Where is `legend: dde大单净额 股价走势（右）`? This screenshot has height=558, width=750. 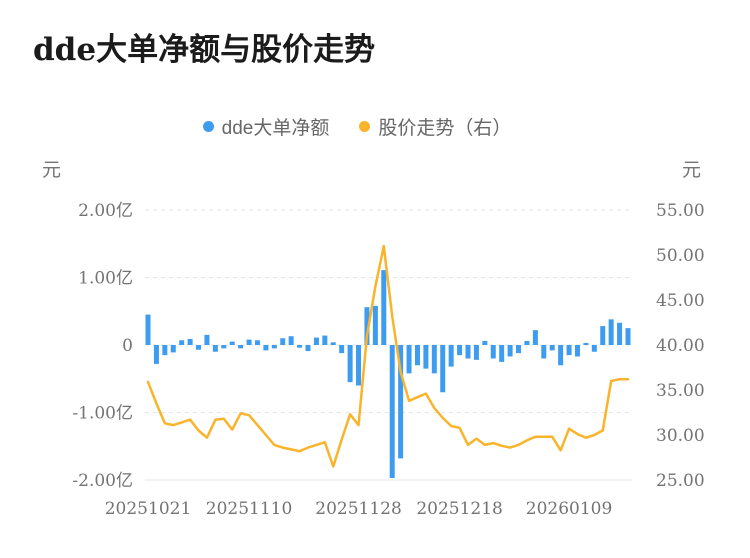
legend: dde大单净额 股价走势（右） is located at coordinates (366, 126).